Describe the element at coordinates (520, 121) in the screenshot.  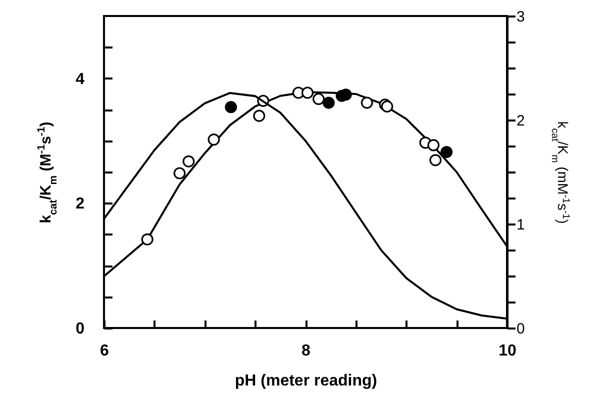
I see `y2-tick-label: 2` at that location.